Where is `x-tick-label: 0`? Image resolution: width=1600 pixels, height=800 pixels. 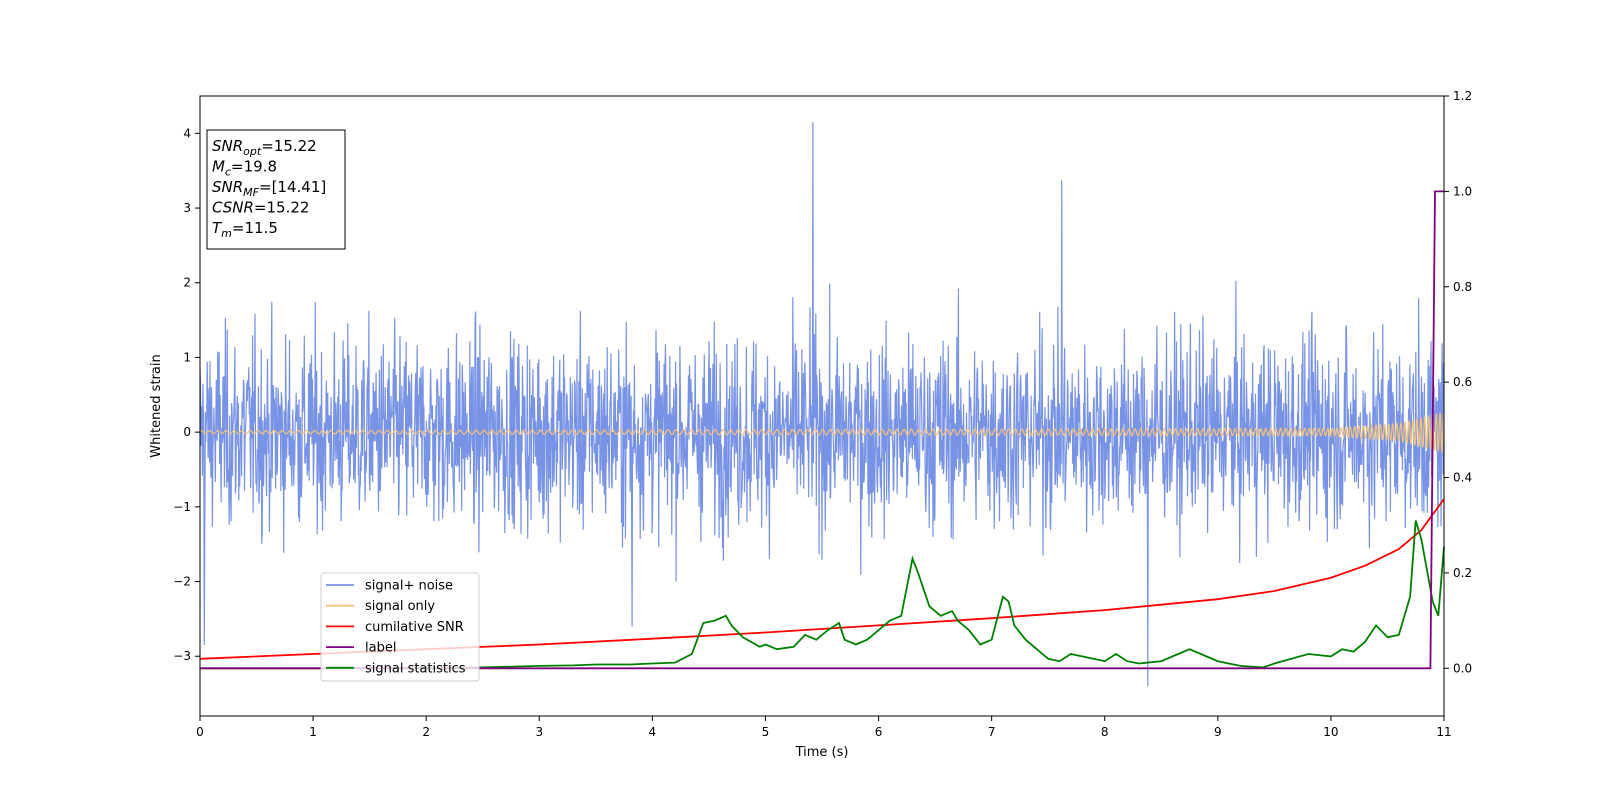
x-tick-label: 0 is located at coordinates (200, 732).